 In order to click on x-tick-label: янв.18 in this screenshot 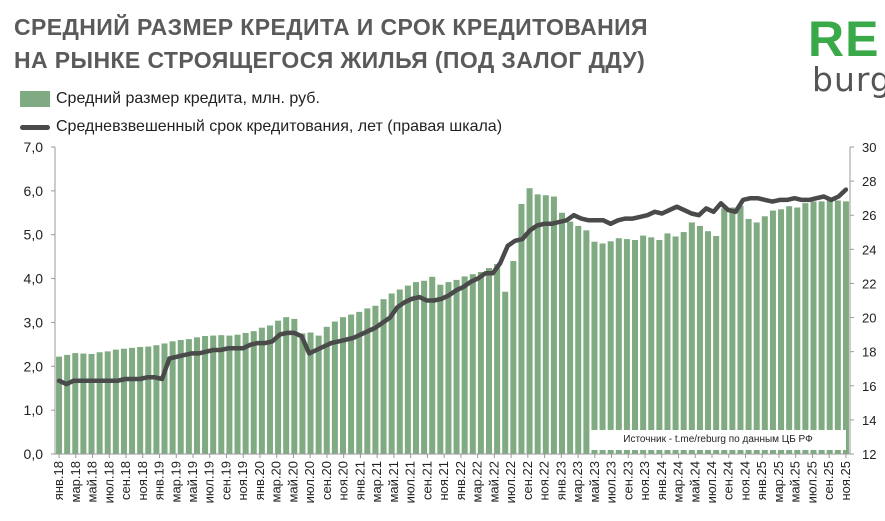, I will do `click(58, 480)`.